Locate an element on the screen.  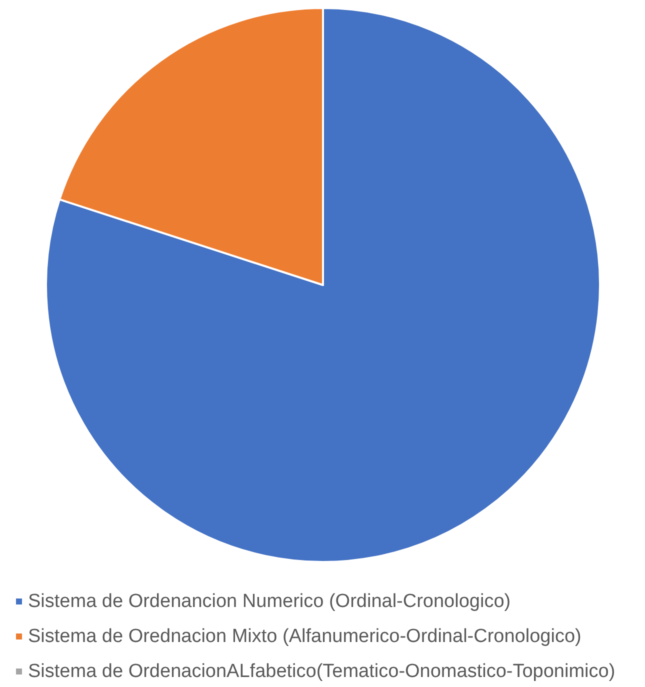
legend-label: Sistema de Orednacion Mixto (Alfanumerico-Ordinal-Cronologico) is located at coordinates (305, 636).